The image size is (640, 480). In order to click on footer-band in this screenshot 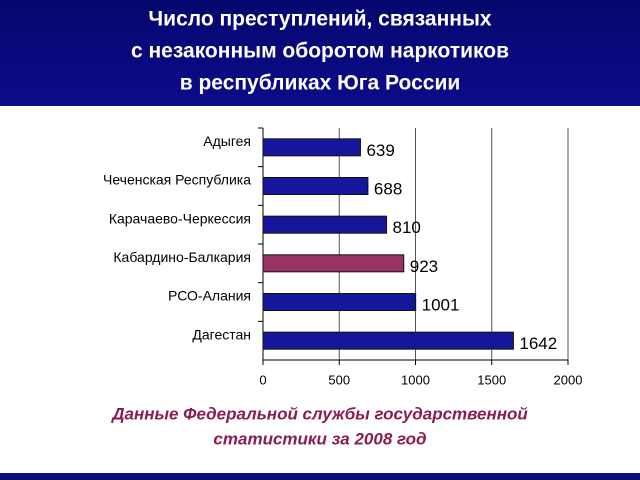, I will do `click(320, 476)`.